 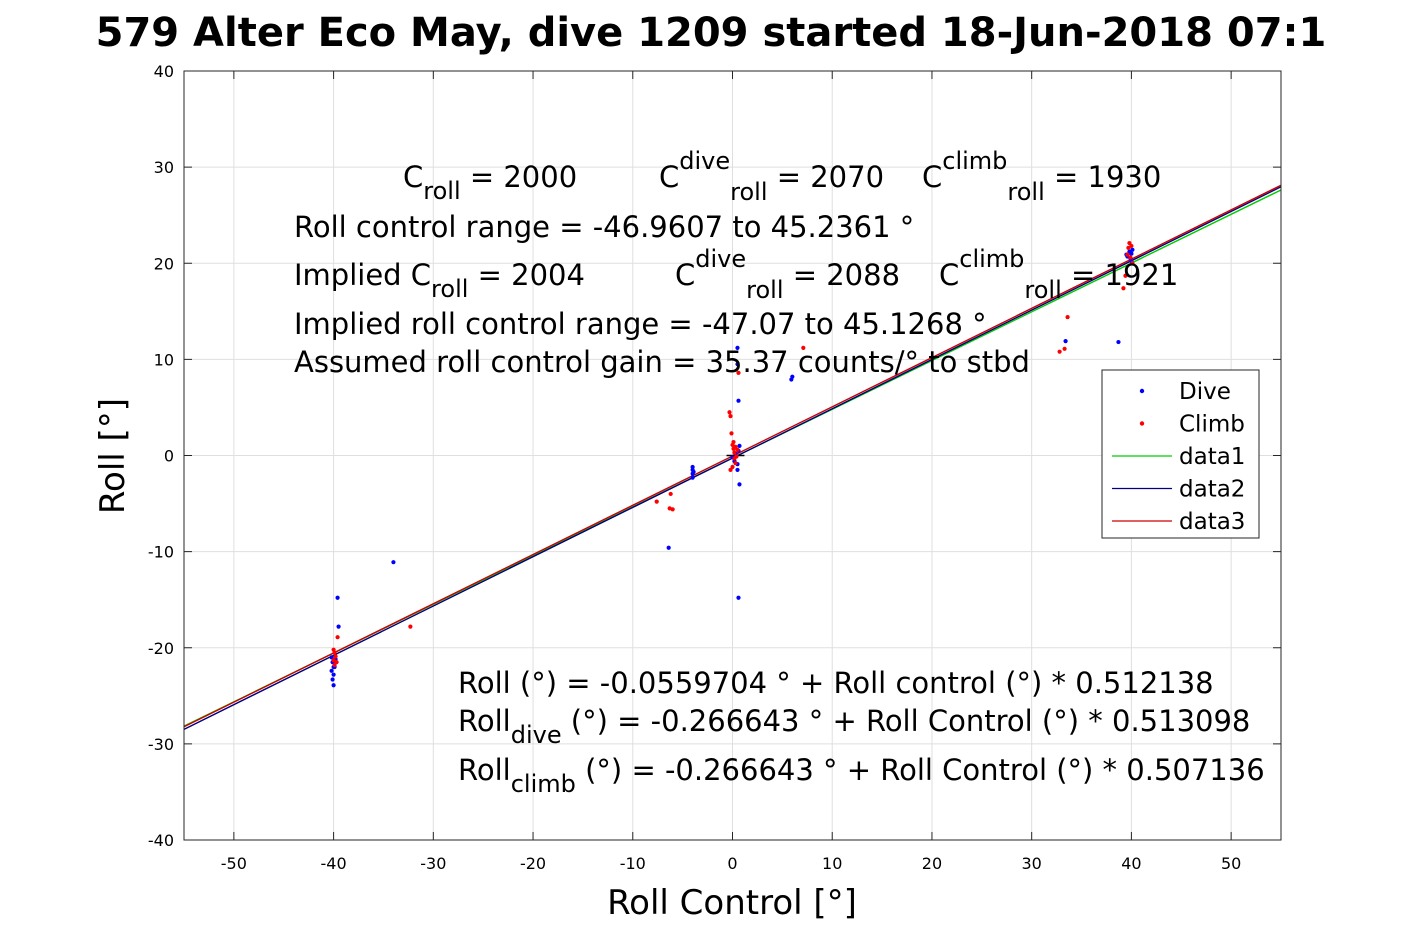 I want to click on y-tick-label: 20, so click(x=164, y=263).